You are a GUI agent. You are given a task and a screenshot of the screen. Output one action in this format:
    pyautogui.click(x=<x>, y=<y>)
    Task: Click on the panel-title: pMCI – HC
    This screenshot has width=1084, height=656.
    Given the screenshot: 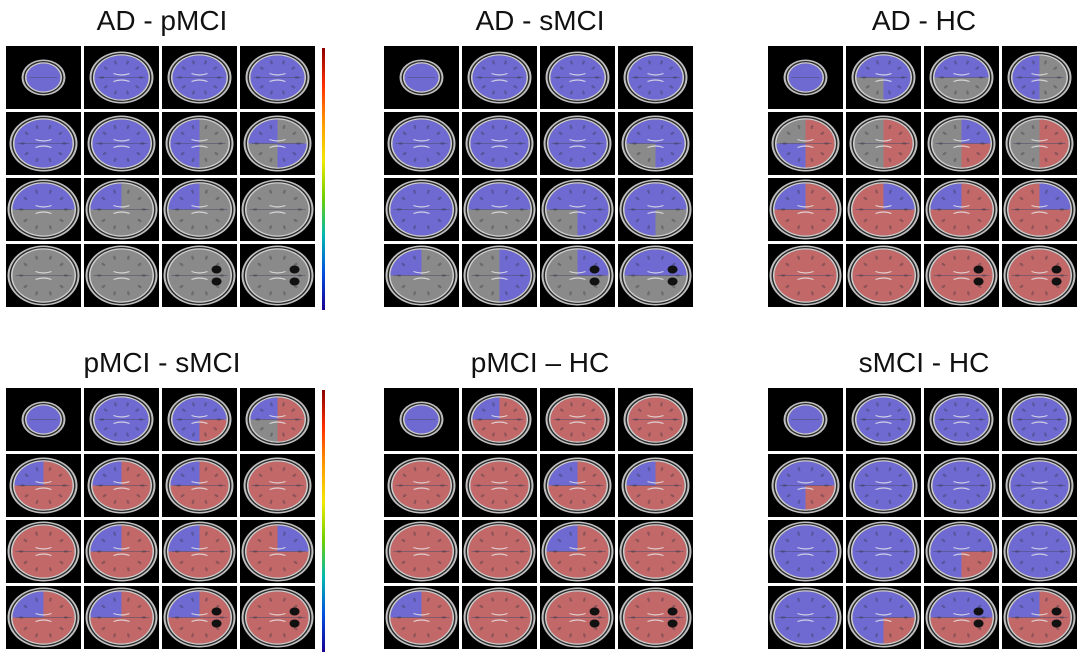 What is the action you would take?
    pyautogui.click(x=540, y=362)
    